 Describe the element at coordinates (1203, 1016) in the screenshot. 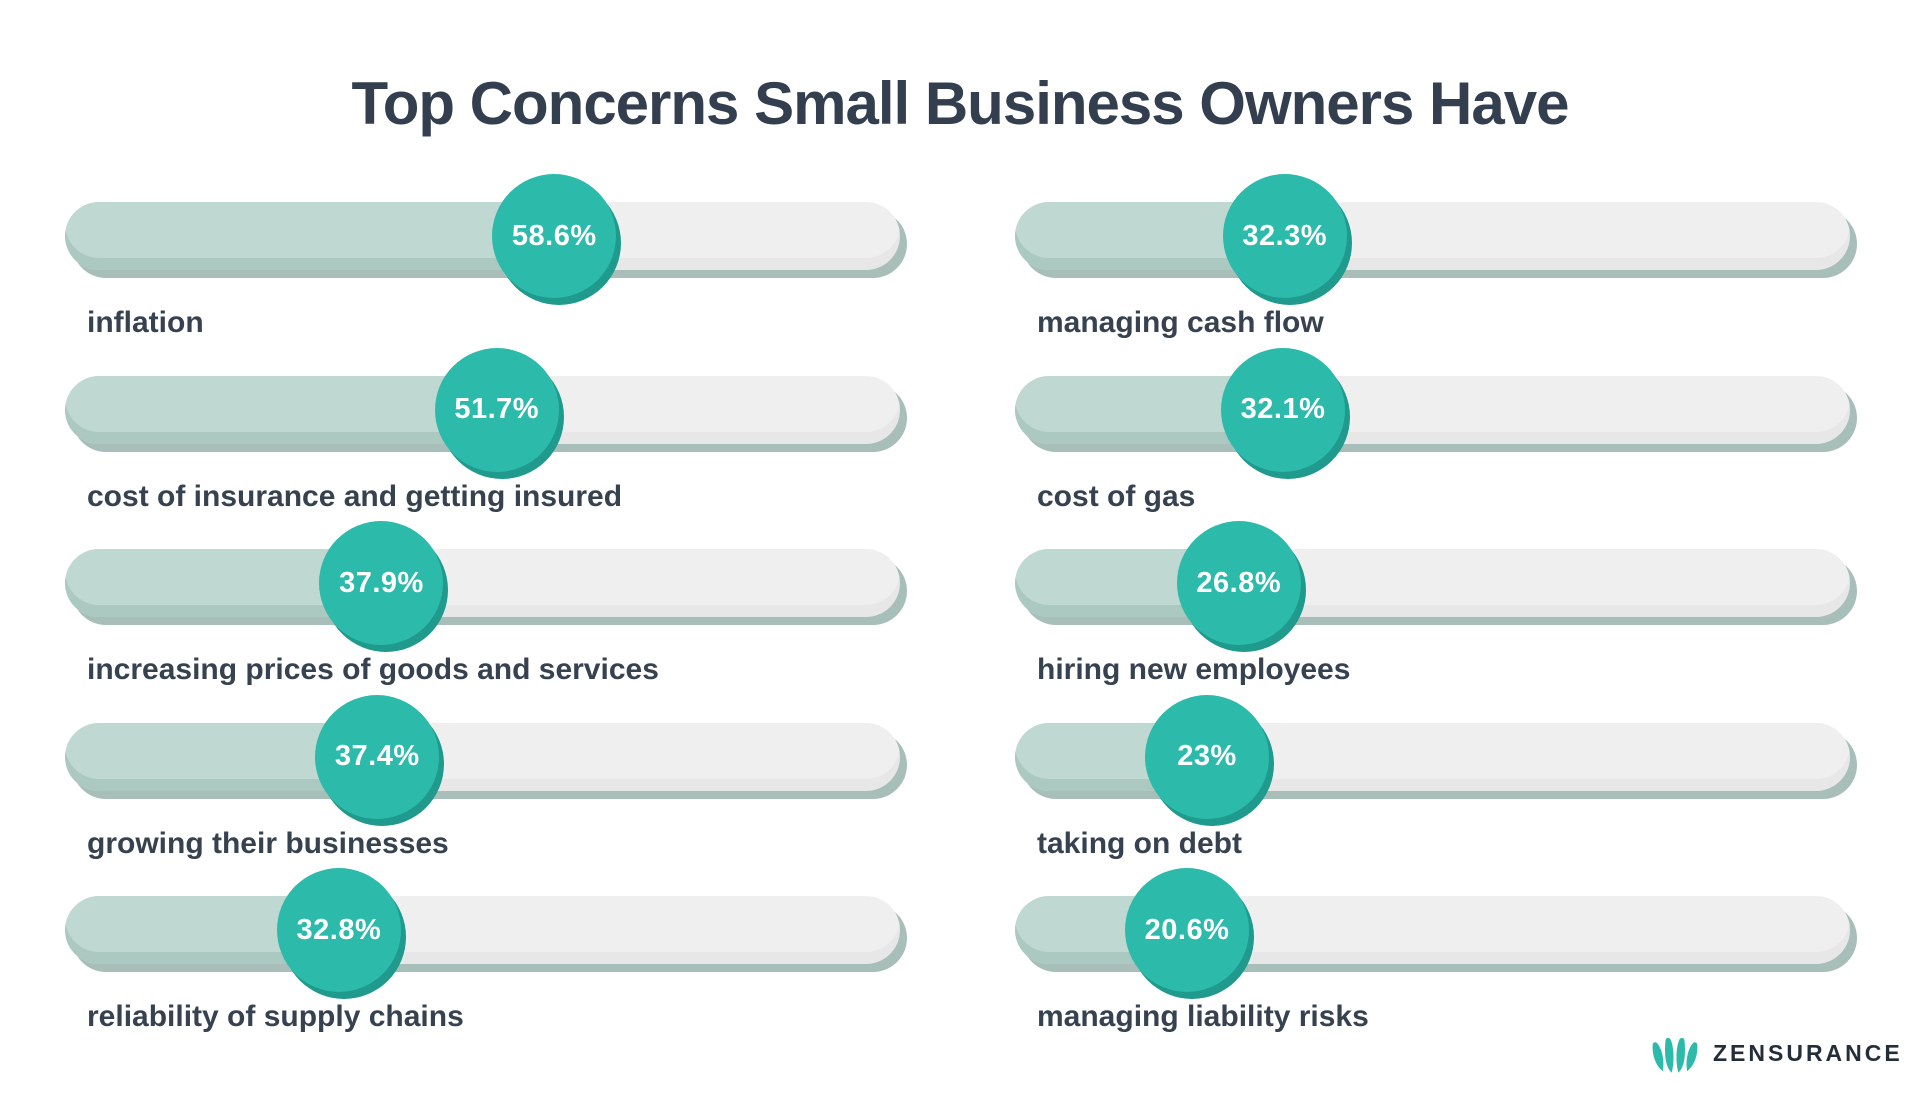

I see `bar-label: managing liability risks` at that location.